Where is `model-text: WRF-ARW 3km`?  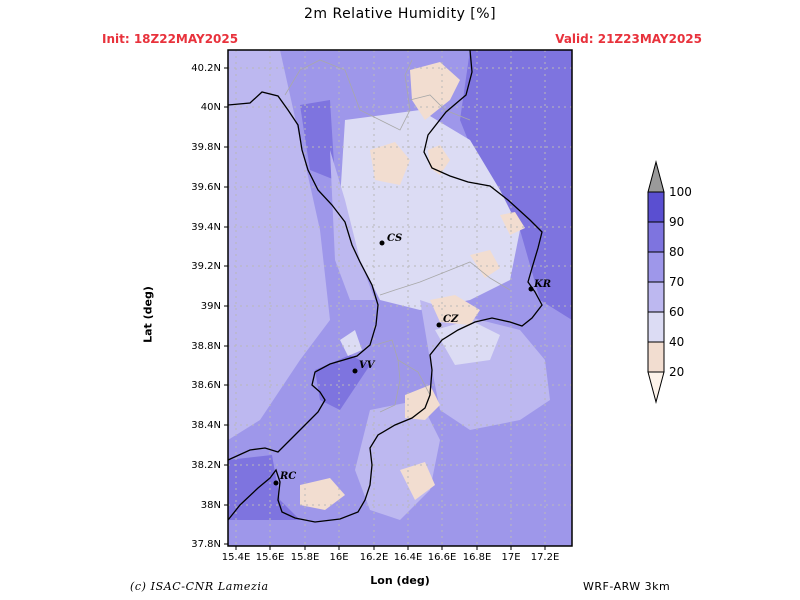 model-text: WRF-ARW 3km is located at coordinates (627, 586).